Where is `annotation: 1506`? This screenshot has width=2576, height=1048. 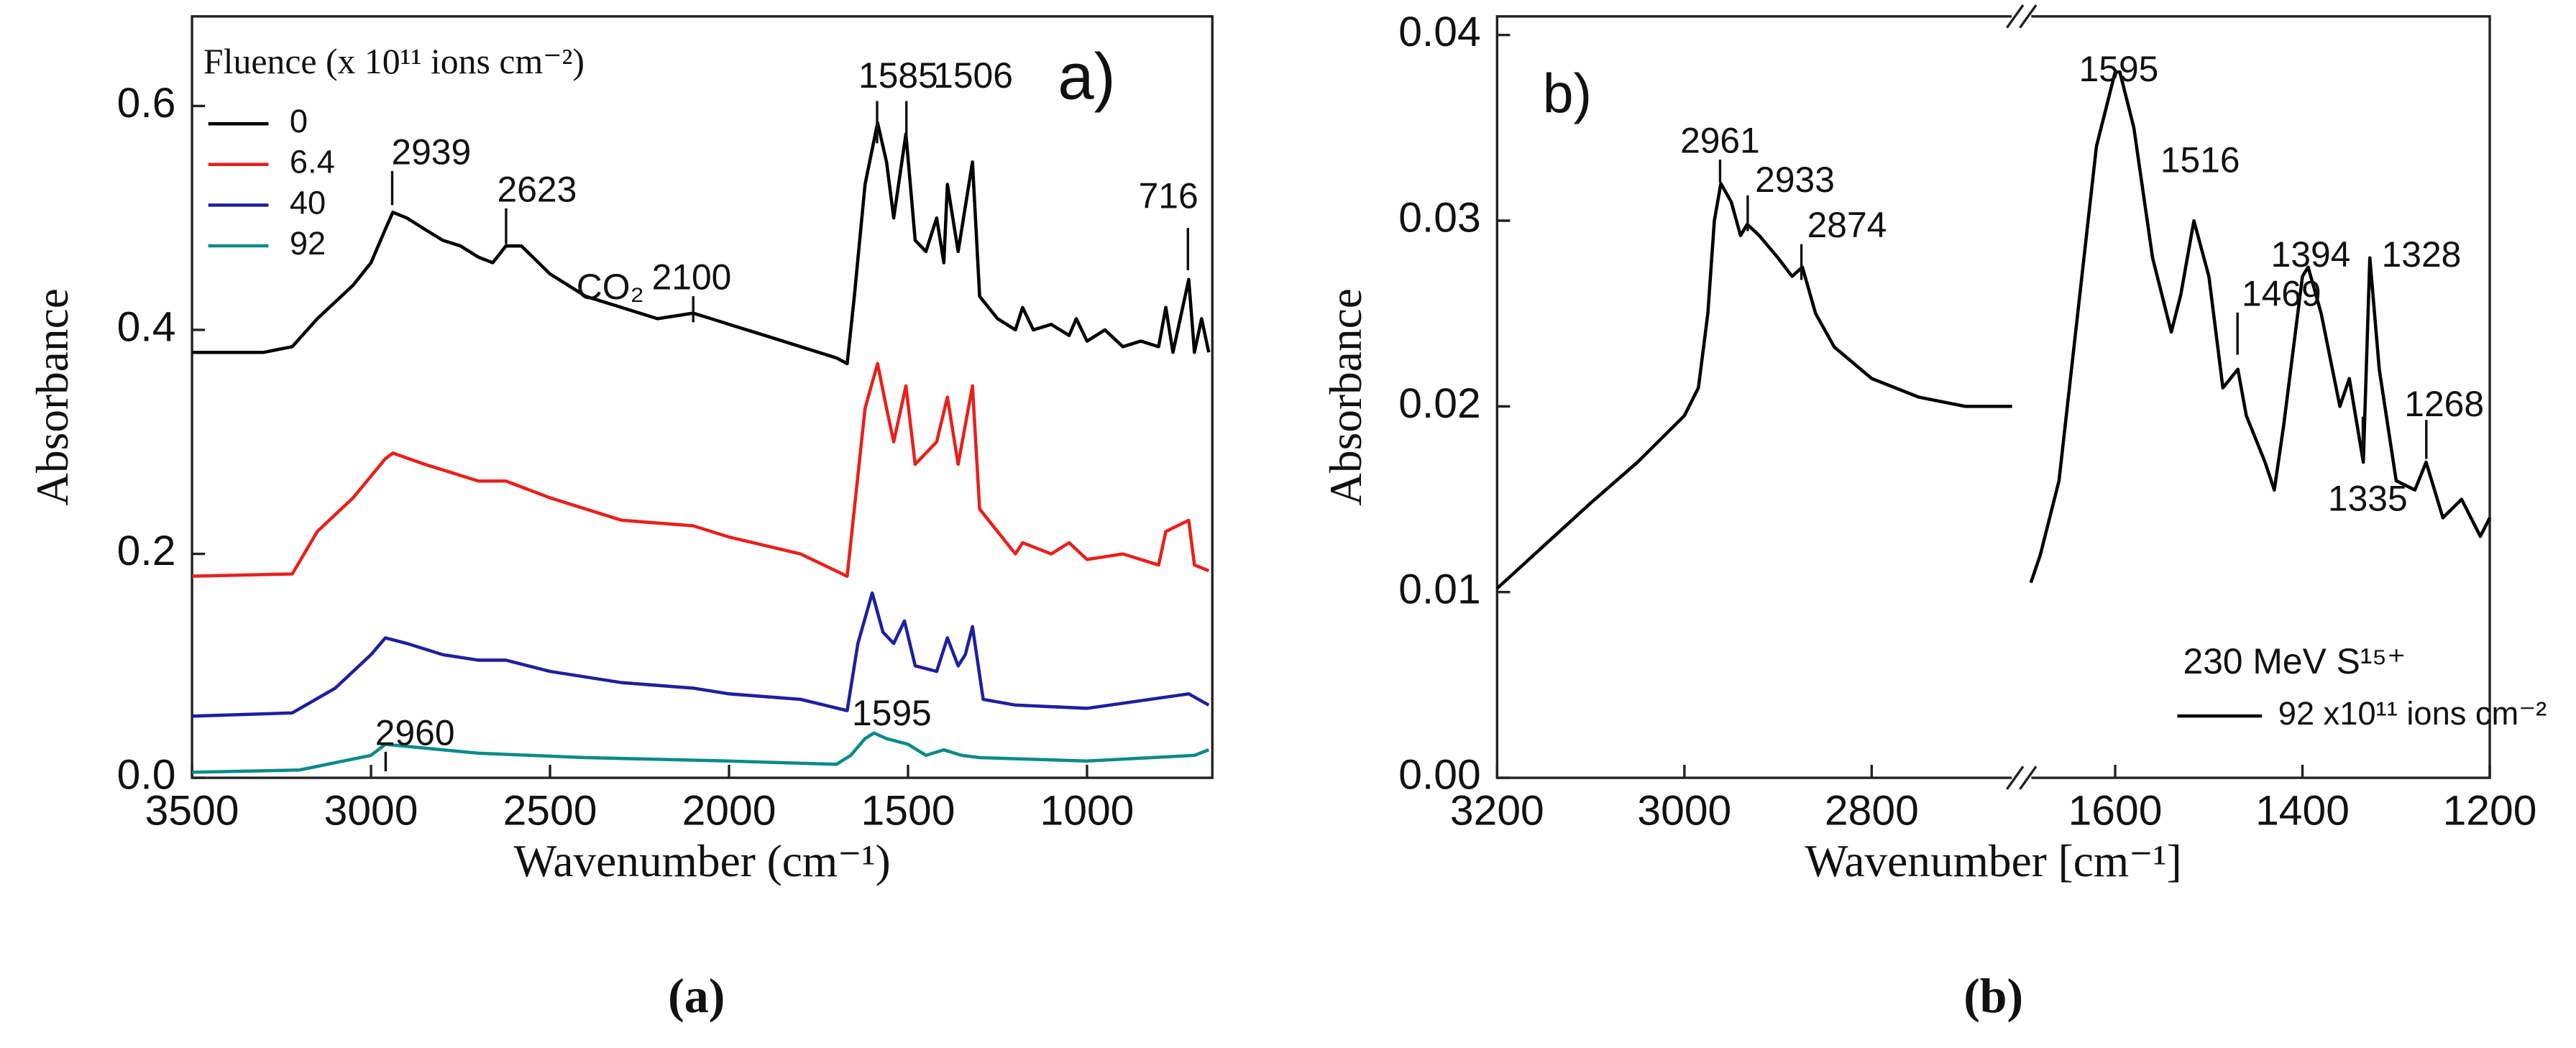
annotation: 1506 is located at coordinates (973, 75).